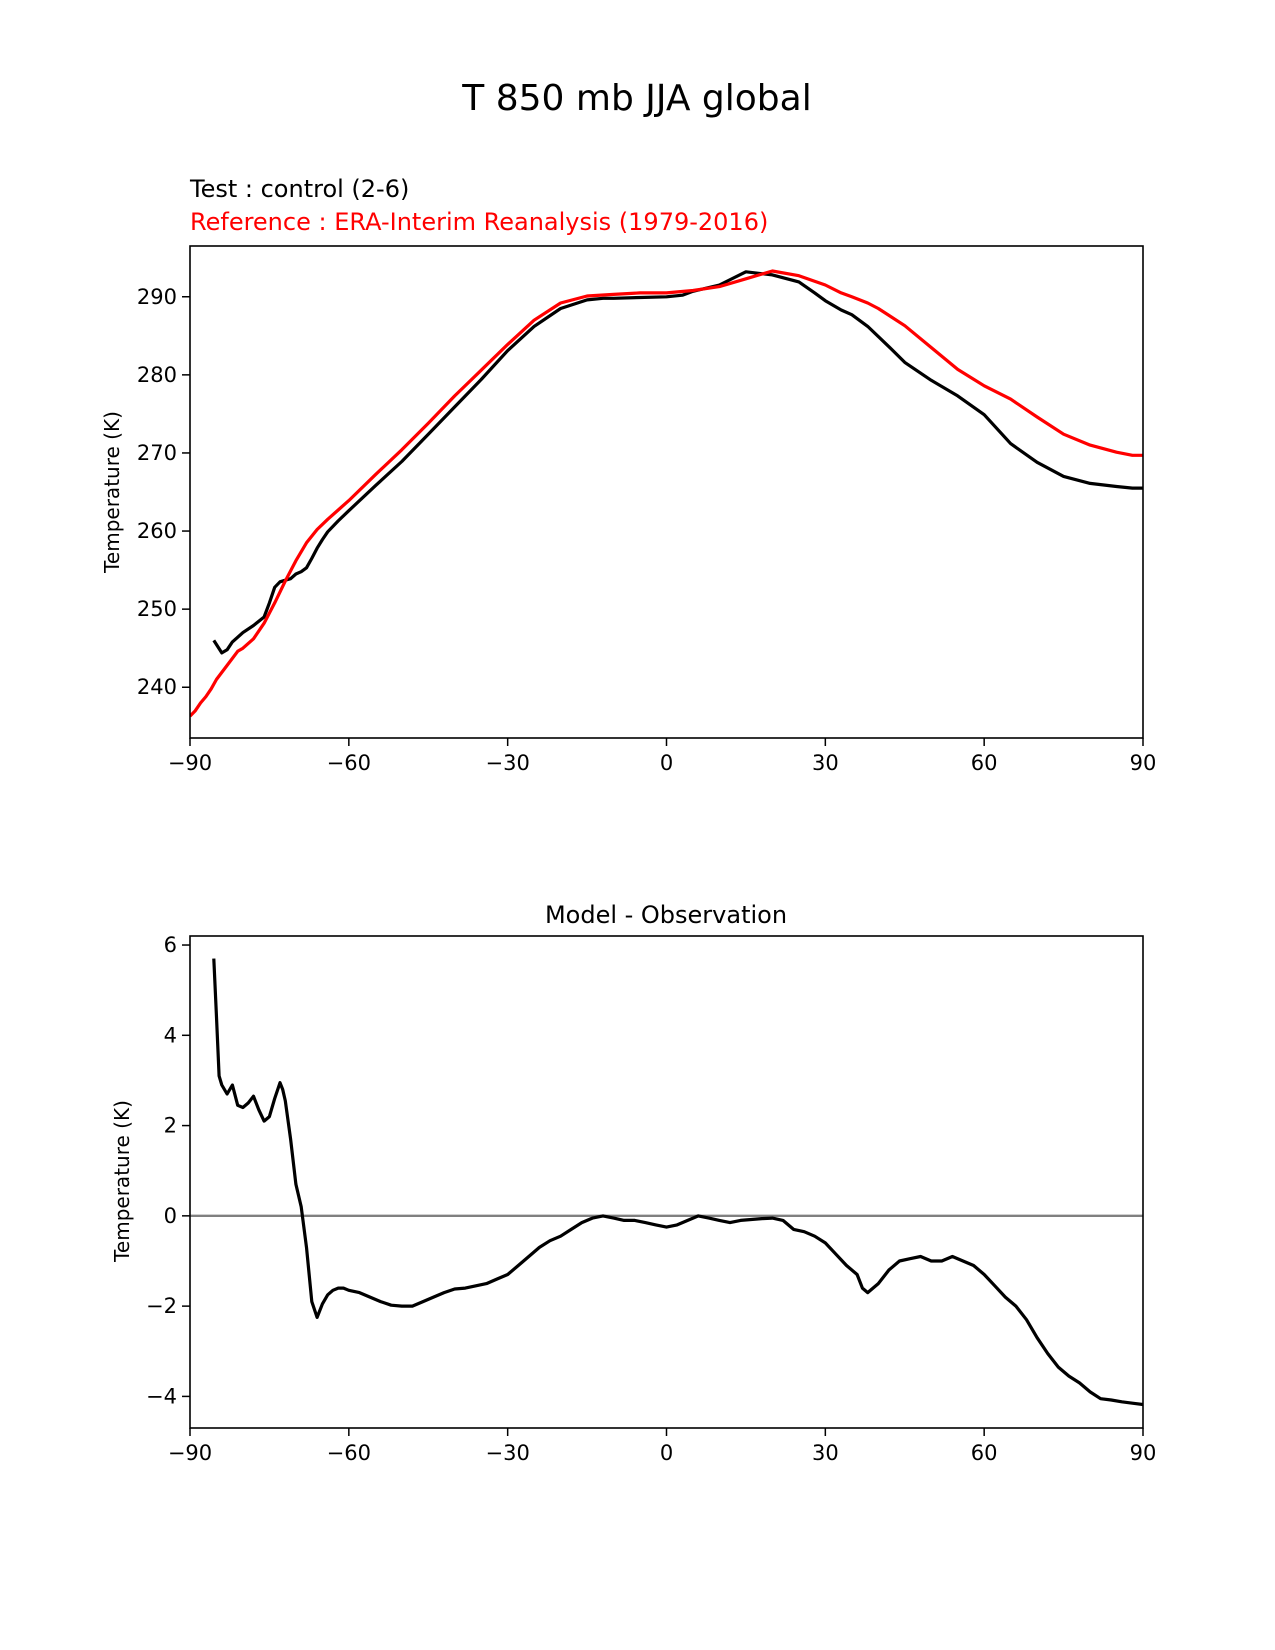 Image resolution: width=1275 pixels, height=1650 pixels. I want to click on difference-title: Model - Observation, so click(666, 915).